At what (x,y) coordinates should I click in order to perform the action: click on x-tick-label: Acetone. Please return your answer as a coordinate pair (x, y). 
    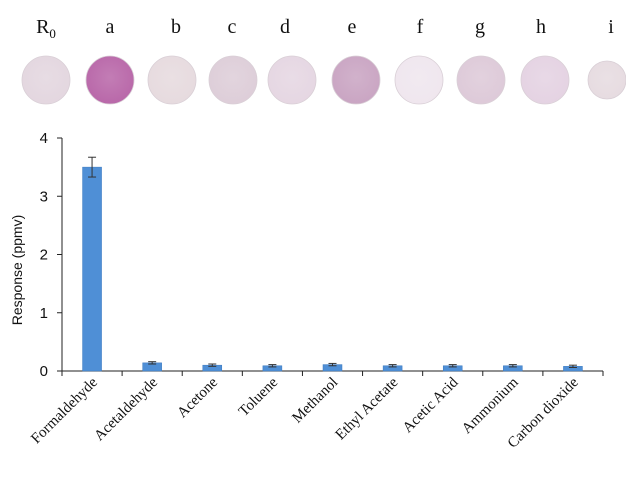
    Looking at the image, I should click on (197, 397).